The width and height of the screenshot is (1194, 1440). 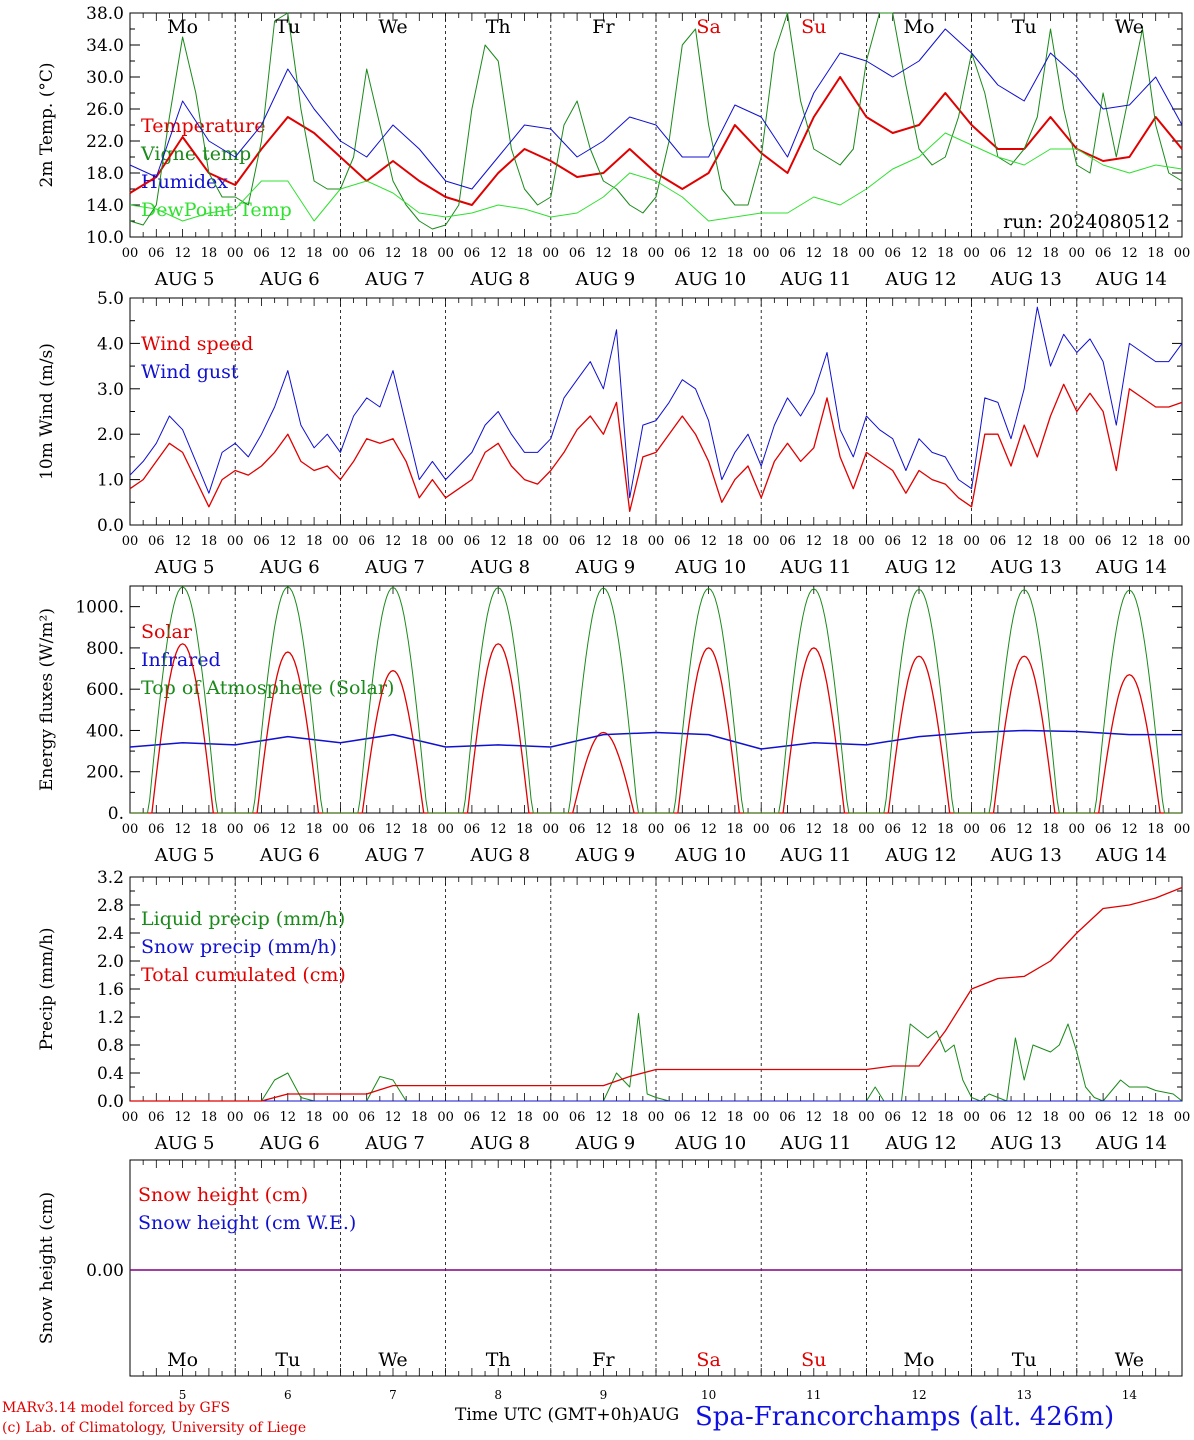 What do you see at coordinates (288, 1395) in the screenshot?
I see `day-number-label: 6` at bounding box center [288, 1395].